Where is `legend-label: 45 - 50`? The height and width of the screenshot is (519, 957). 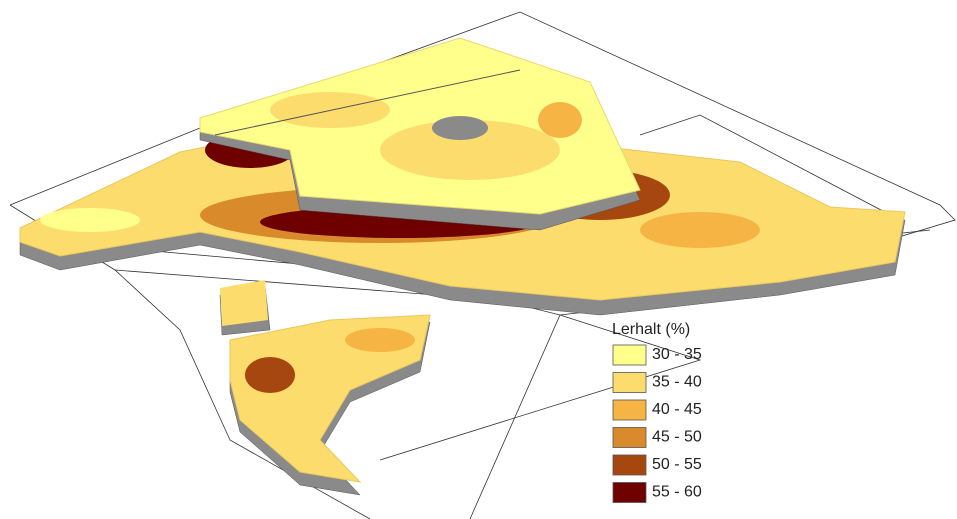
legend-label: 45 - 50 is located at coordinates (677, 437).